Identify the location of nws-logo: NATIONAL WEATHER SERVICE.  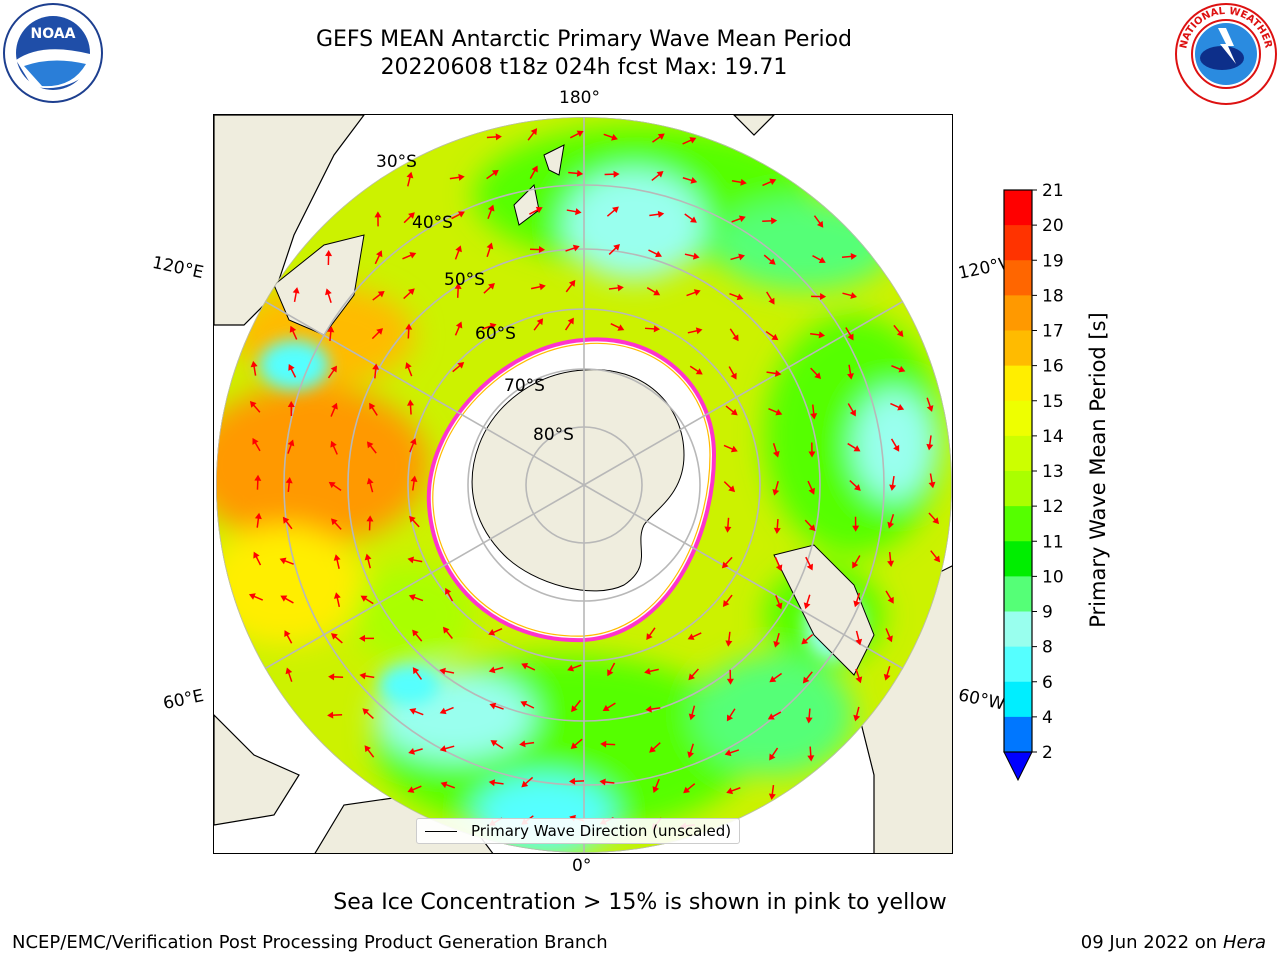
(1224, 53).